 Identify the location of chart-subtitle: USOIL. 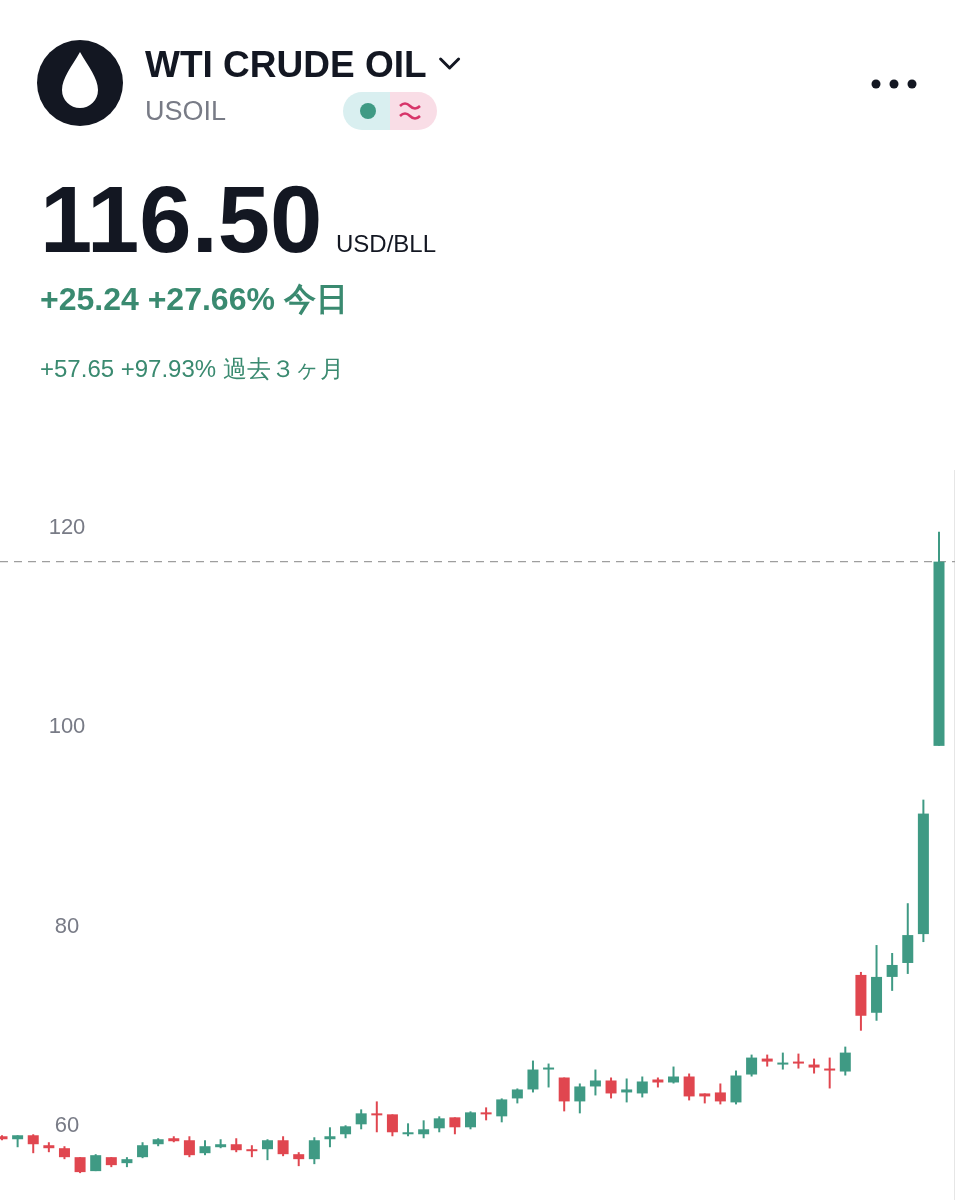
(186, 111).